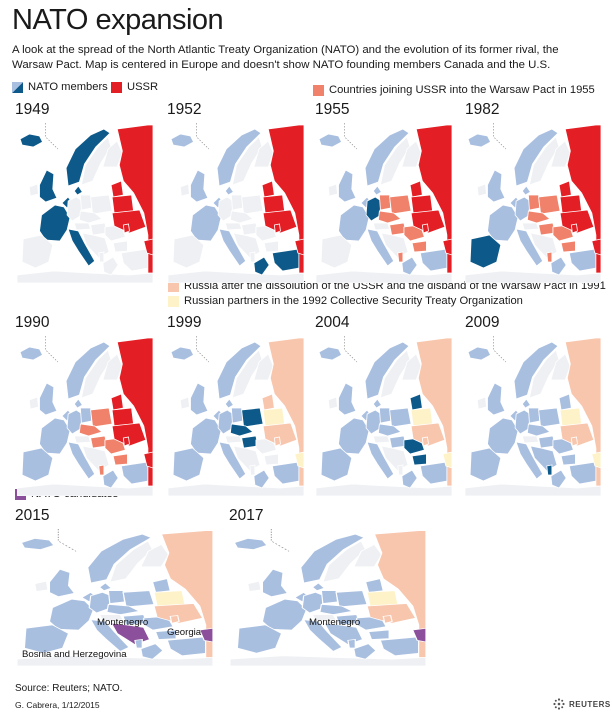 This screenshot has width=612, height=713. Describe the element at coordinates (246, 515) in the screenshot. I see `map-year-label: 2017` at that location.